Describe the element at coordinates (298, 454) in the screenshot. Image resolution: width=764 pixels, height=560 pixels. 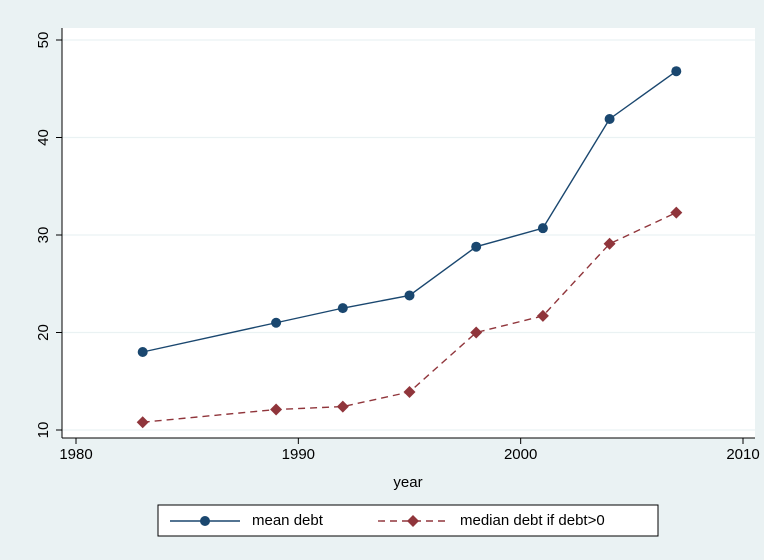
I see `x-tick-label: 1990` at that location.